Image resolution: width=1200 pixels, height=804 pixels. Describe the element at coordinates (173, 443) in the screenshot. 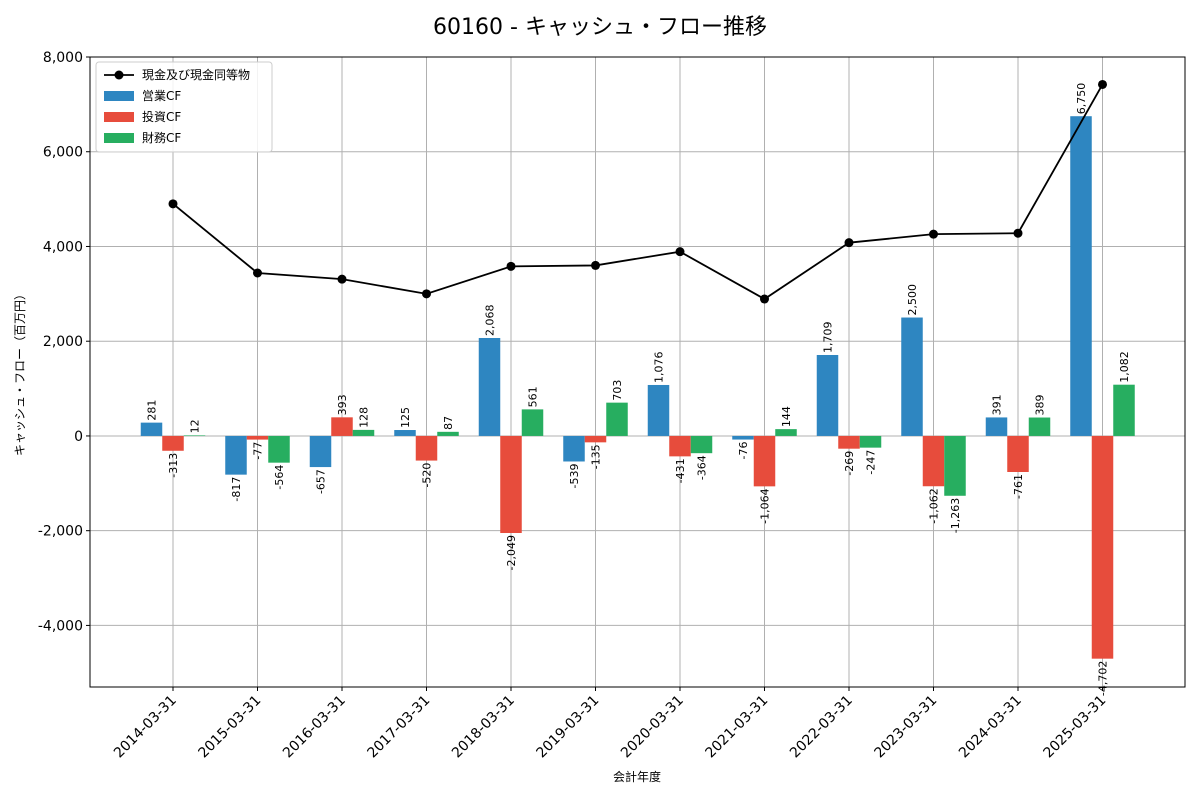

I see `bar-投資CF-2014-03-31` at that location.